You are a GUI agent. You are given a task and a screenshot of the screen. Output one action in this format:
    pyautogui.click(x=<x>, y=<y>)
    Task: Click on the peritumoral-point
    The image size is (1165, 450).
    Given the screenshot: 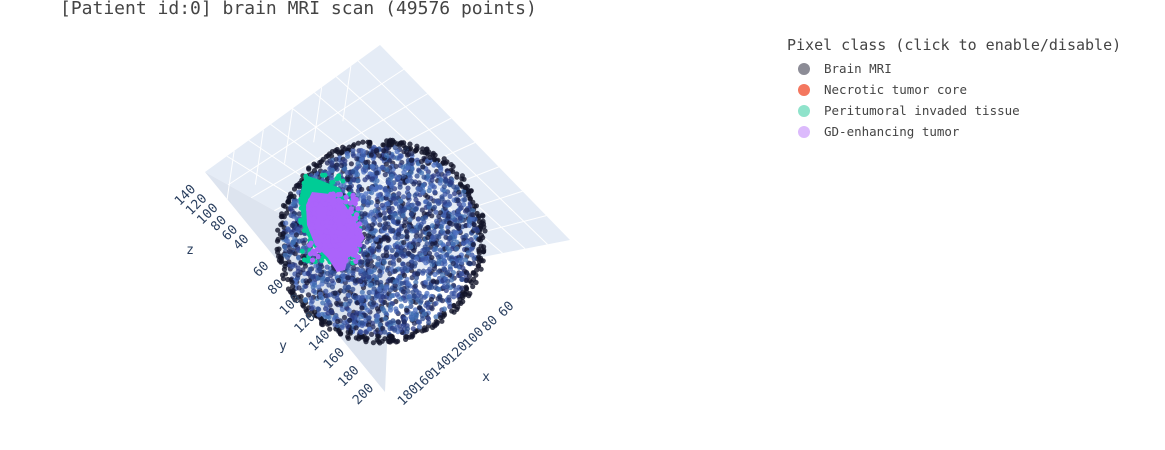 What is the action you would take?
    pyautogui.click(x=302, y=251)
    